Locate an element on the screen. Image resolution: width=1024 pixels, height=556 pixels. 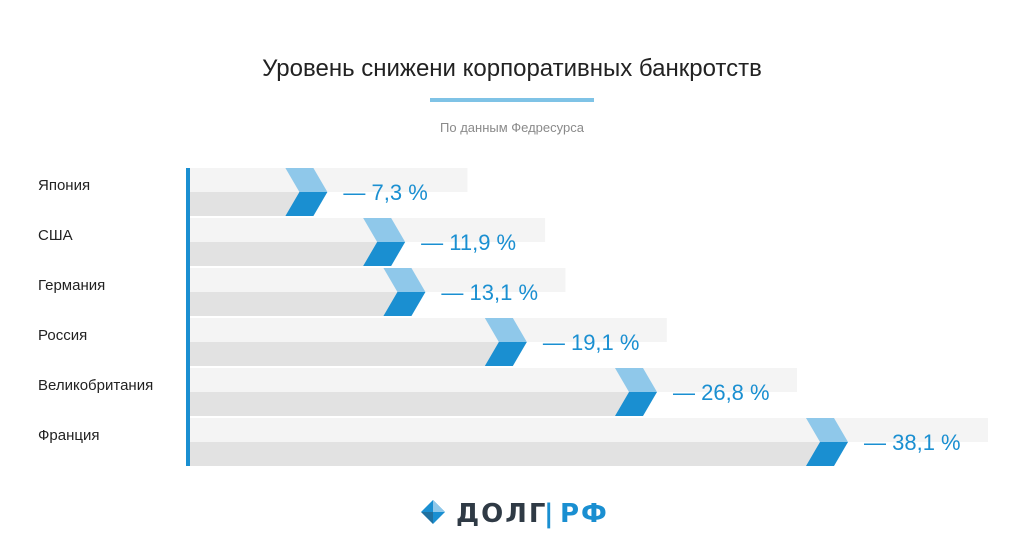
title-underline is located at coordinates (512, 100).